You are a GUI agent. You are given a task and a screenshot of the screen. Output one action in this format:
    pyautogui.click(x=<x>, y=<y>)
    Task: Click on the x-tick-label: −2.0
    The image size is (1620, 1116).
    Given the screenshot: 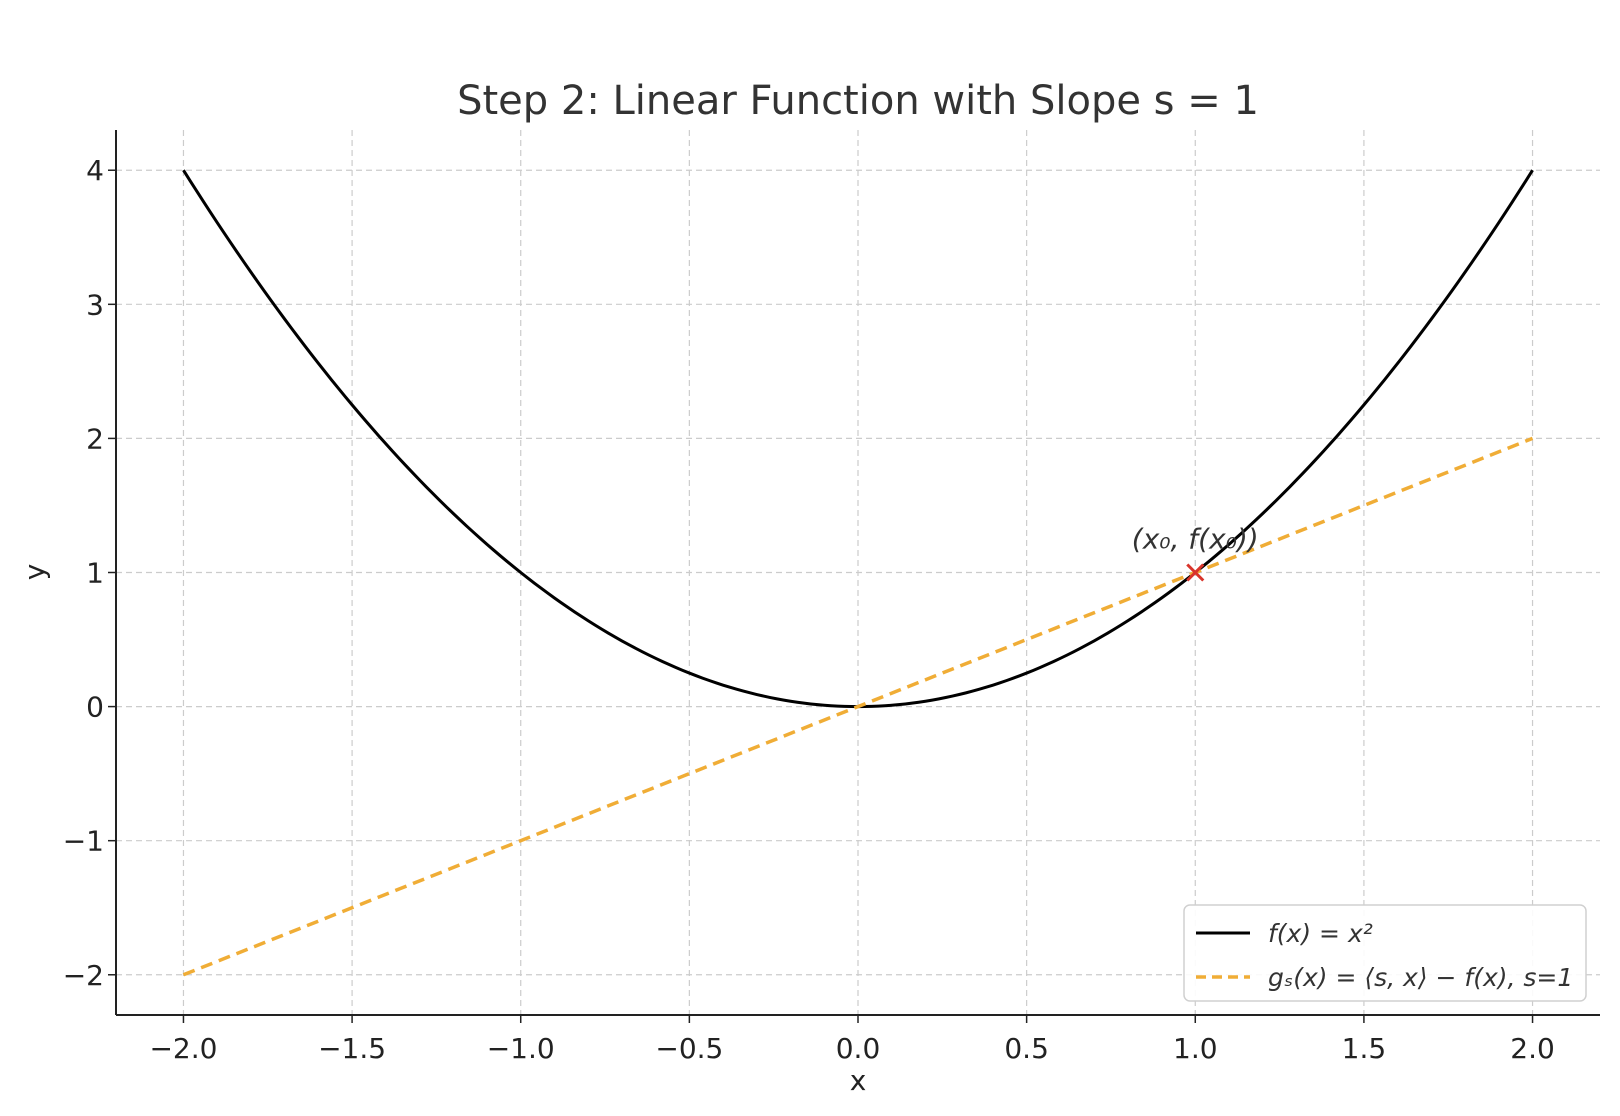 What is the action you would take?
    pyautogui.click(x=183, y=1048)
    